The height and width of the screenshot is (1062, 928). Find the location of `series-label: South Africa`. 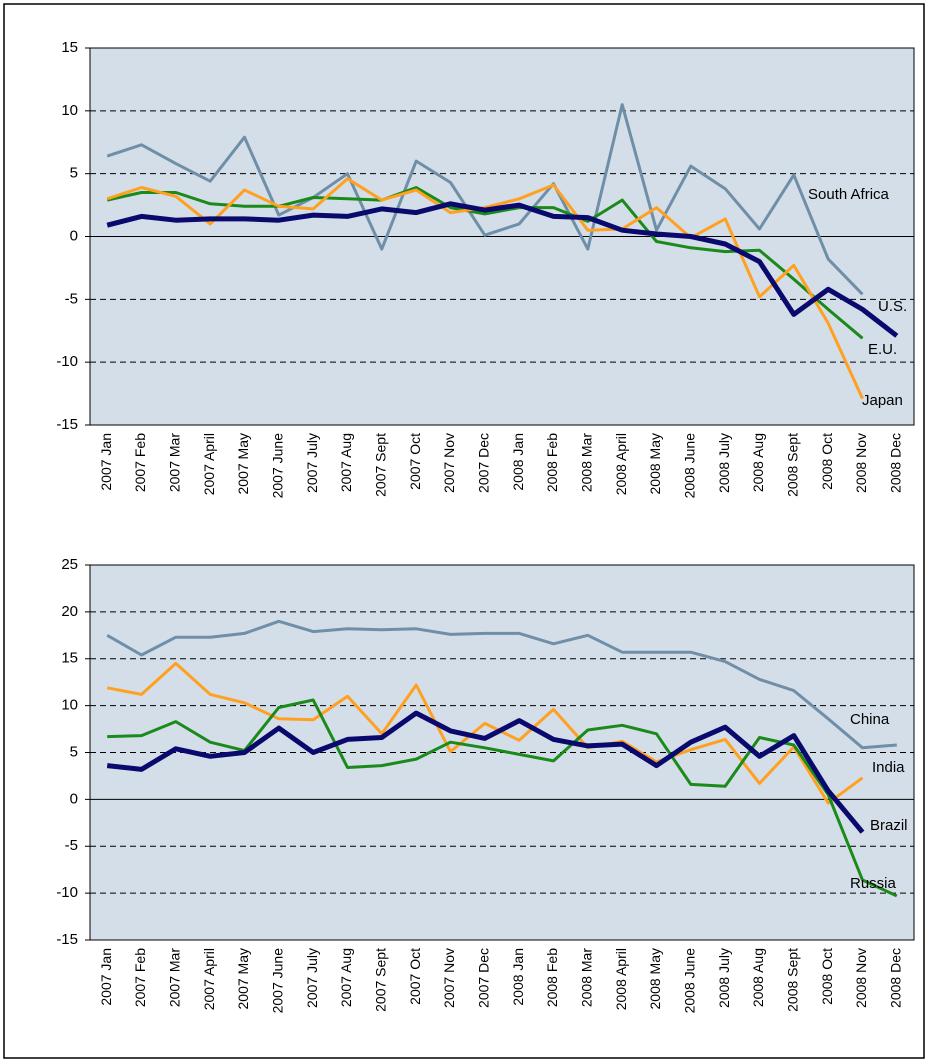

series-label: South Africa is located at coordinates (849, 194).